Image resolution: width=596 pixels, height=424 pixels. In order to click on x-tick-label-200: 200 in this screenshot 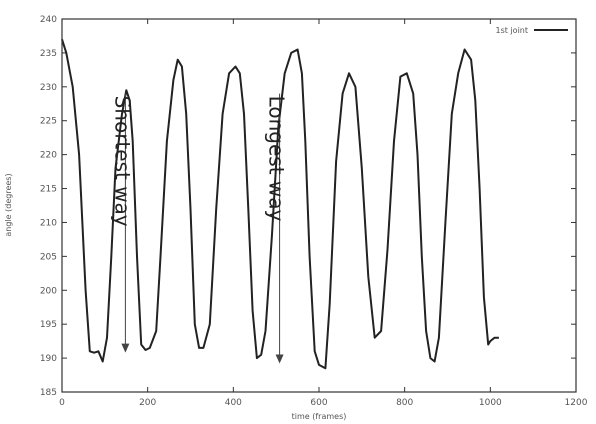, I will do `click(147, 403)`.